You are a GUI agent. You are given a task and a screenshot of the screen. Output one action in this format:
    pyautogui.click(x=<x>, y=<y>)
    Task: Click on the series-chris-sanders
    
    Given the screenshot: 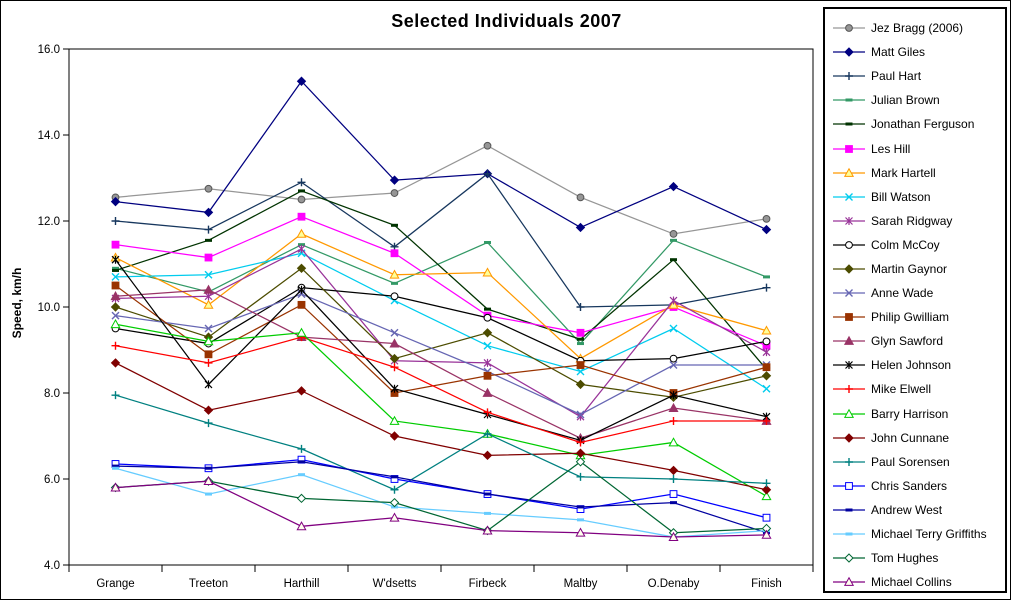 What is the action you would take?
    pyautogui.click(x=441, y=488)
    